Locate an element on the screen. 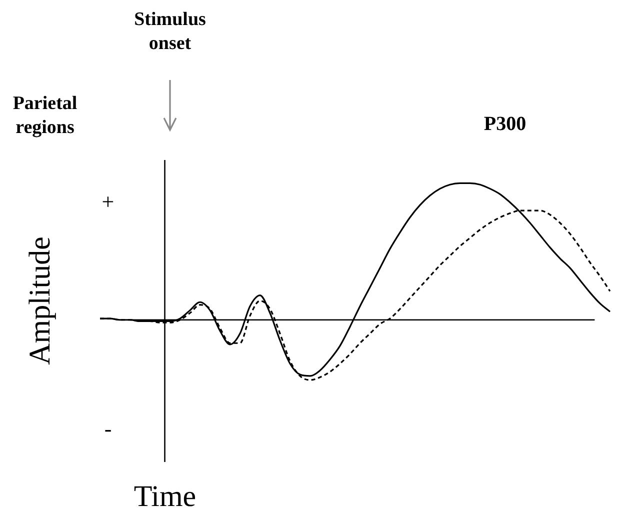  text: Stimulus onset is located at coordinates (170, 32).